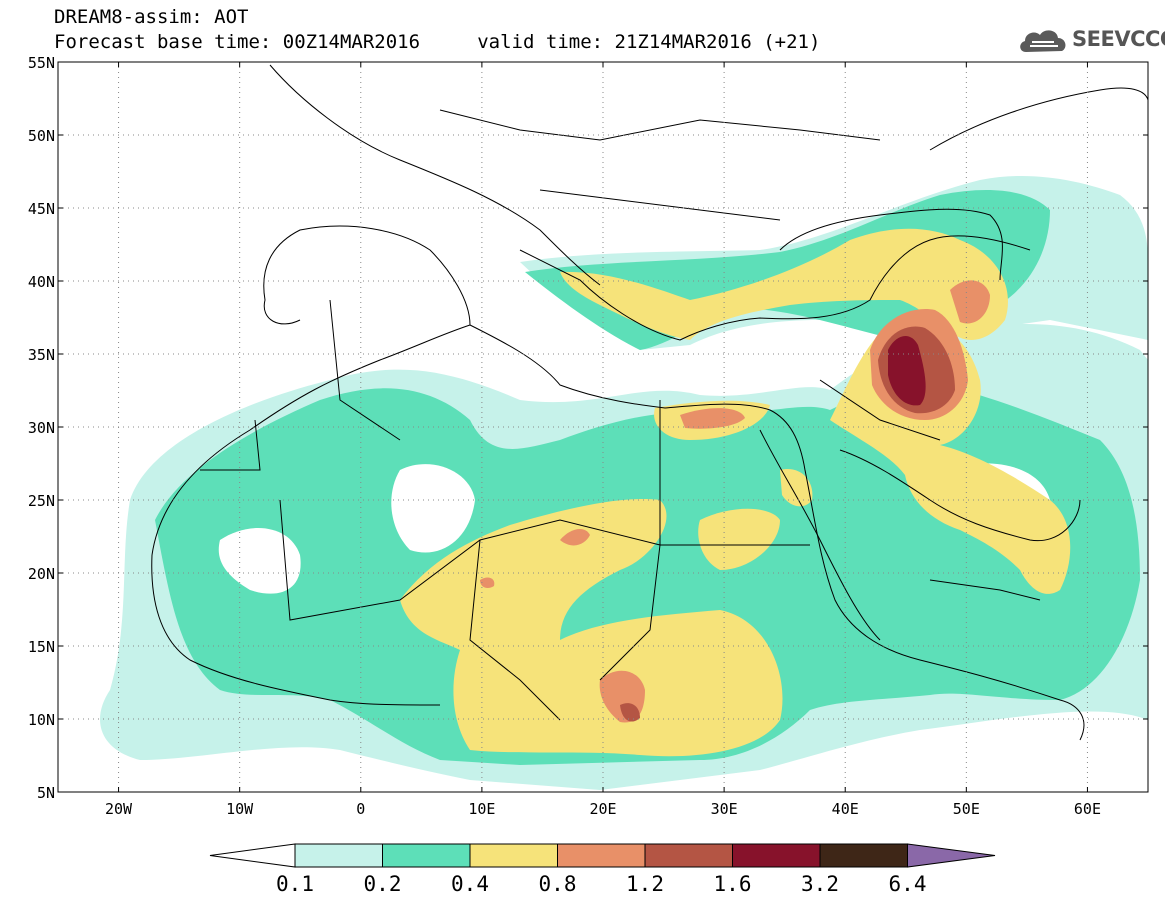 The height and width of the screenshot is (905, 1165). Describe the element at coordinates (558, 884) in the screenshot. I see `colorbar-label: 0.8` at that location.